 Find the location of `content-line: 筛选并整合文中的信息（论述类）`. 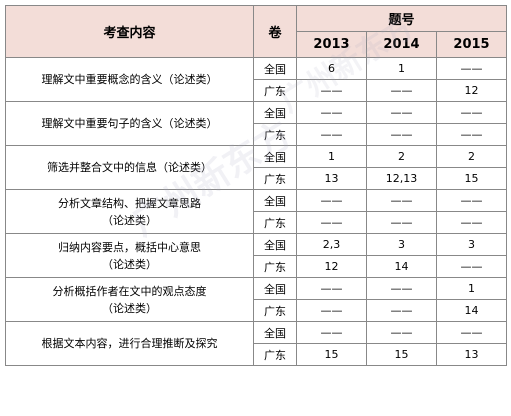

content-line: 筛选并整合文中的信息（论述类） is located at coordinates (129, 167).